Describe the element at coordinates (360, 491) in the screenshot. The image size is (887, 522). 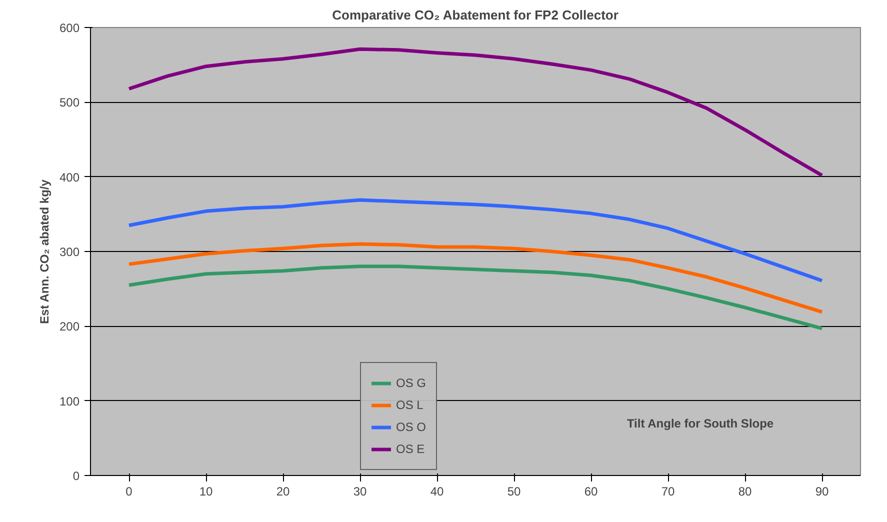
I see `x-tick-label: 30` at that location.